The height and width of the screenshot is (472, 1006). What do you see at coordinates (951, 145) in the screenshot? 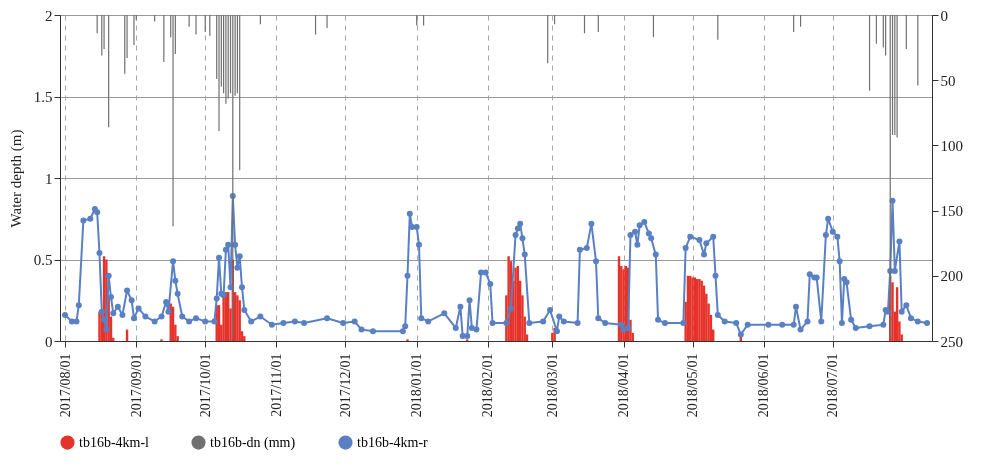
I see `y2-tick-label: 100` at bounding box center [951, 145].